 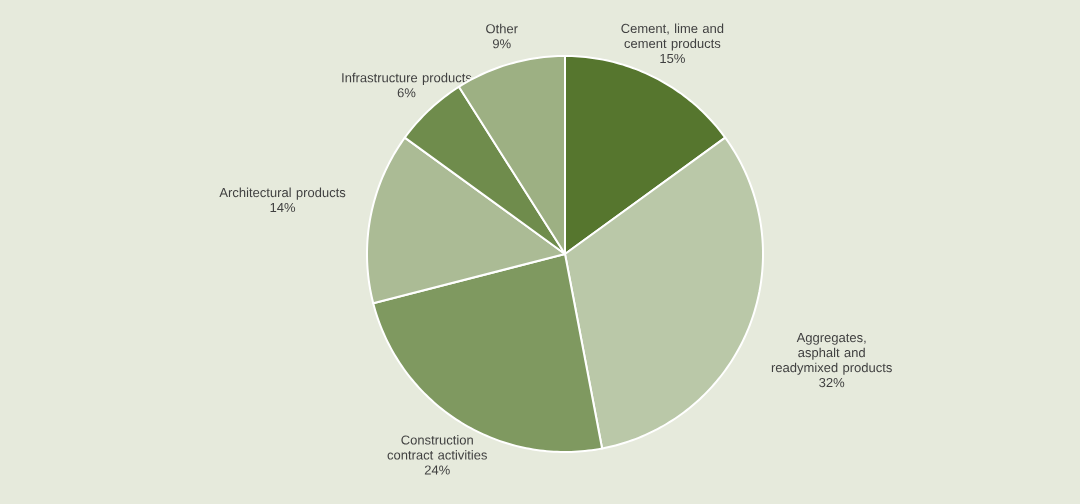 What do you see at coordinates (406, 93) in the screenshot?
I see `data-label: 6%` at bounding box center [406, 93].